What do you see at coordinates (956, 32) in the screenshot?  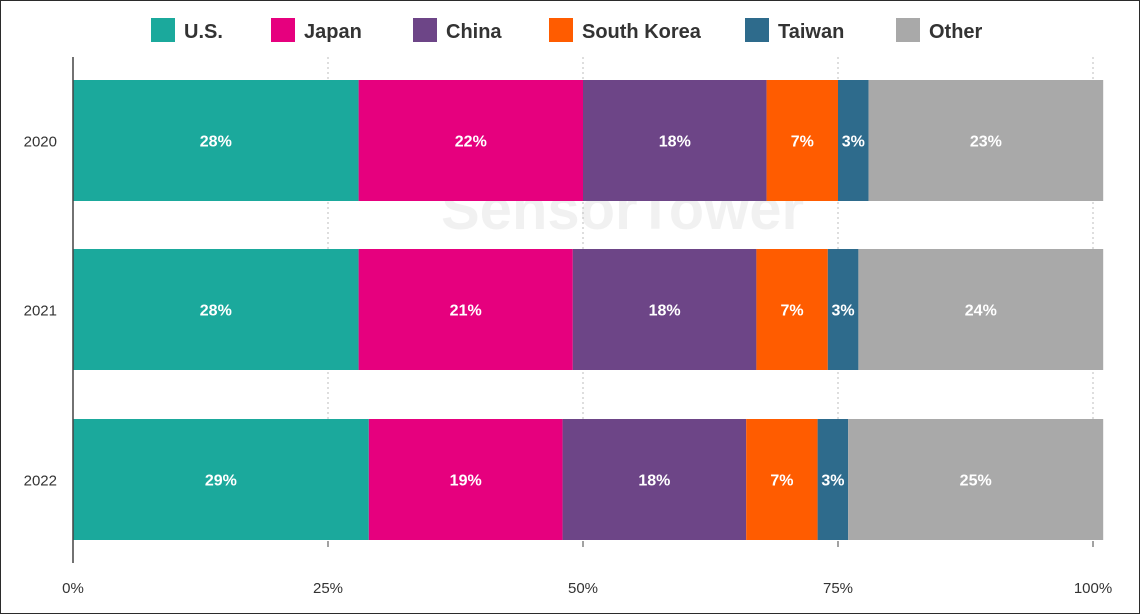 I see `legend-label: Other` at bounding box center [956, 32].